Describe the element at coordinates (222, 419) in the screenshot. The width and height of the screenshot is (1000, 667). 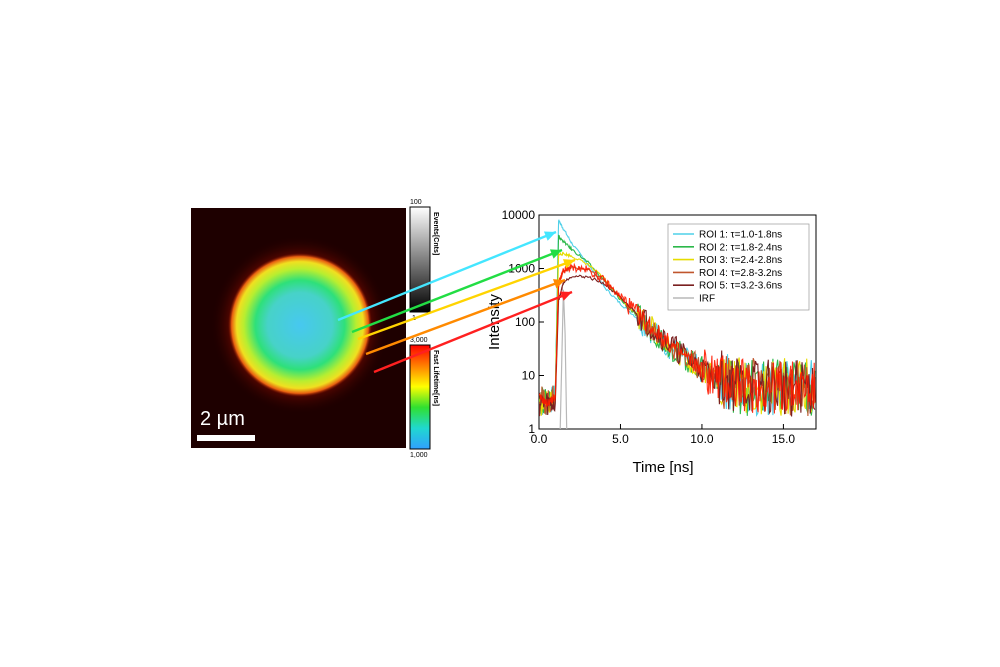
I see `scale-bar-label: 2 µm` at that location.